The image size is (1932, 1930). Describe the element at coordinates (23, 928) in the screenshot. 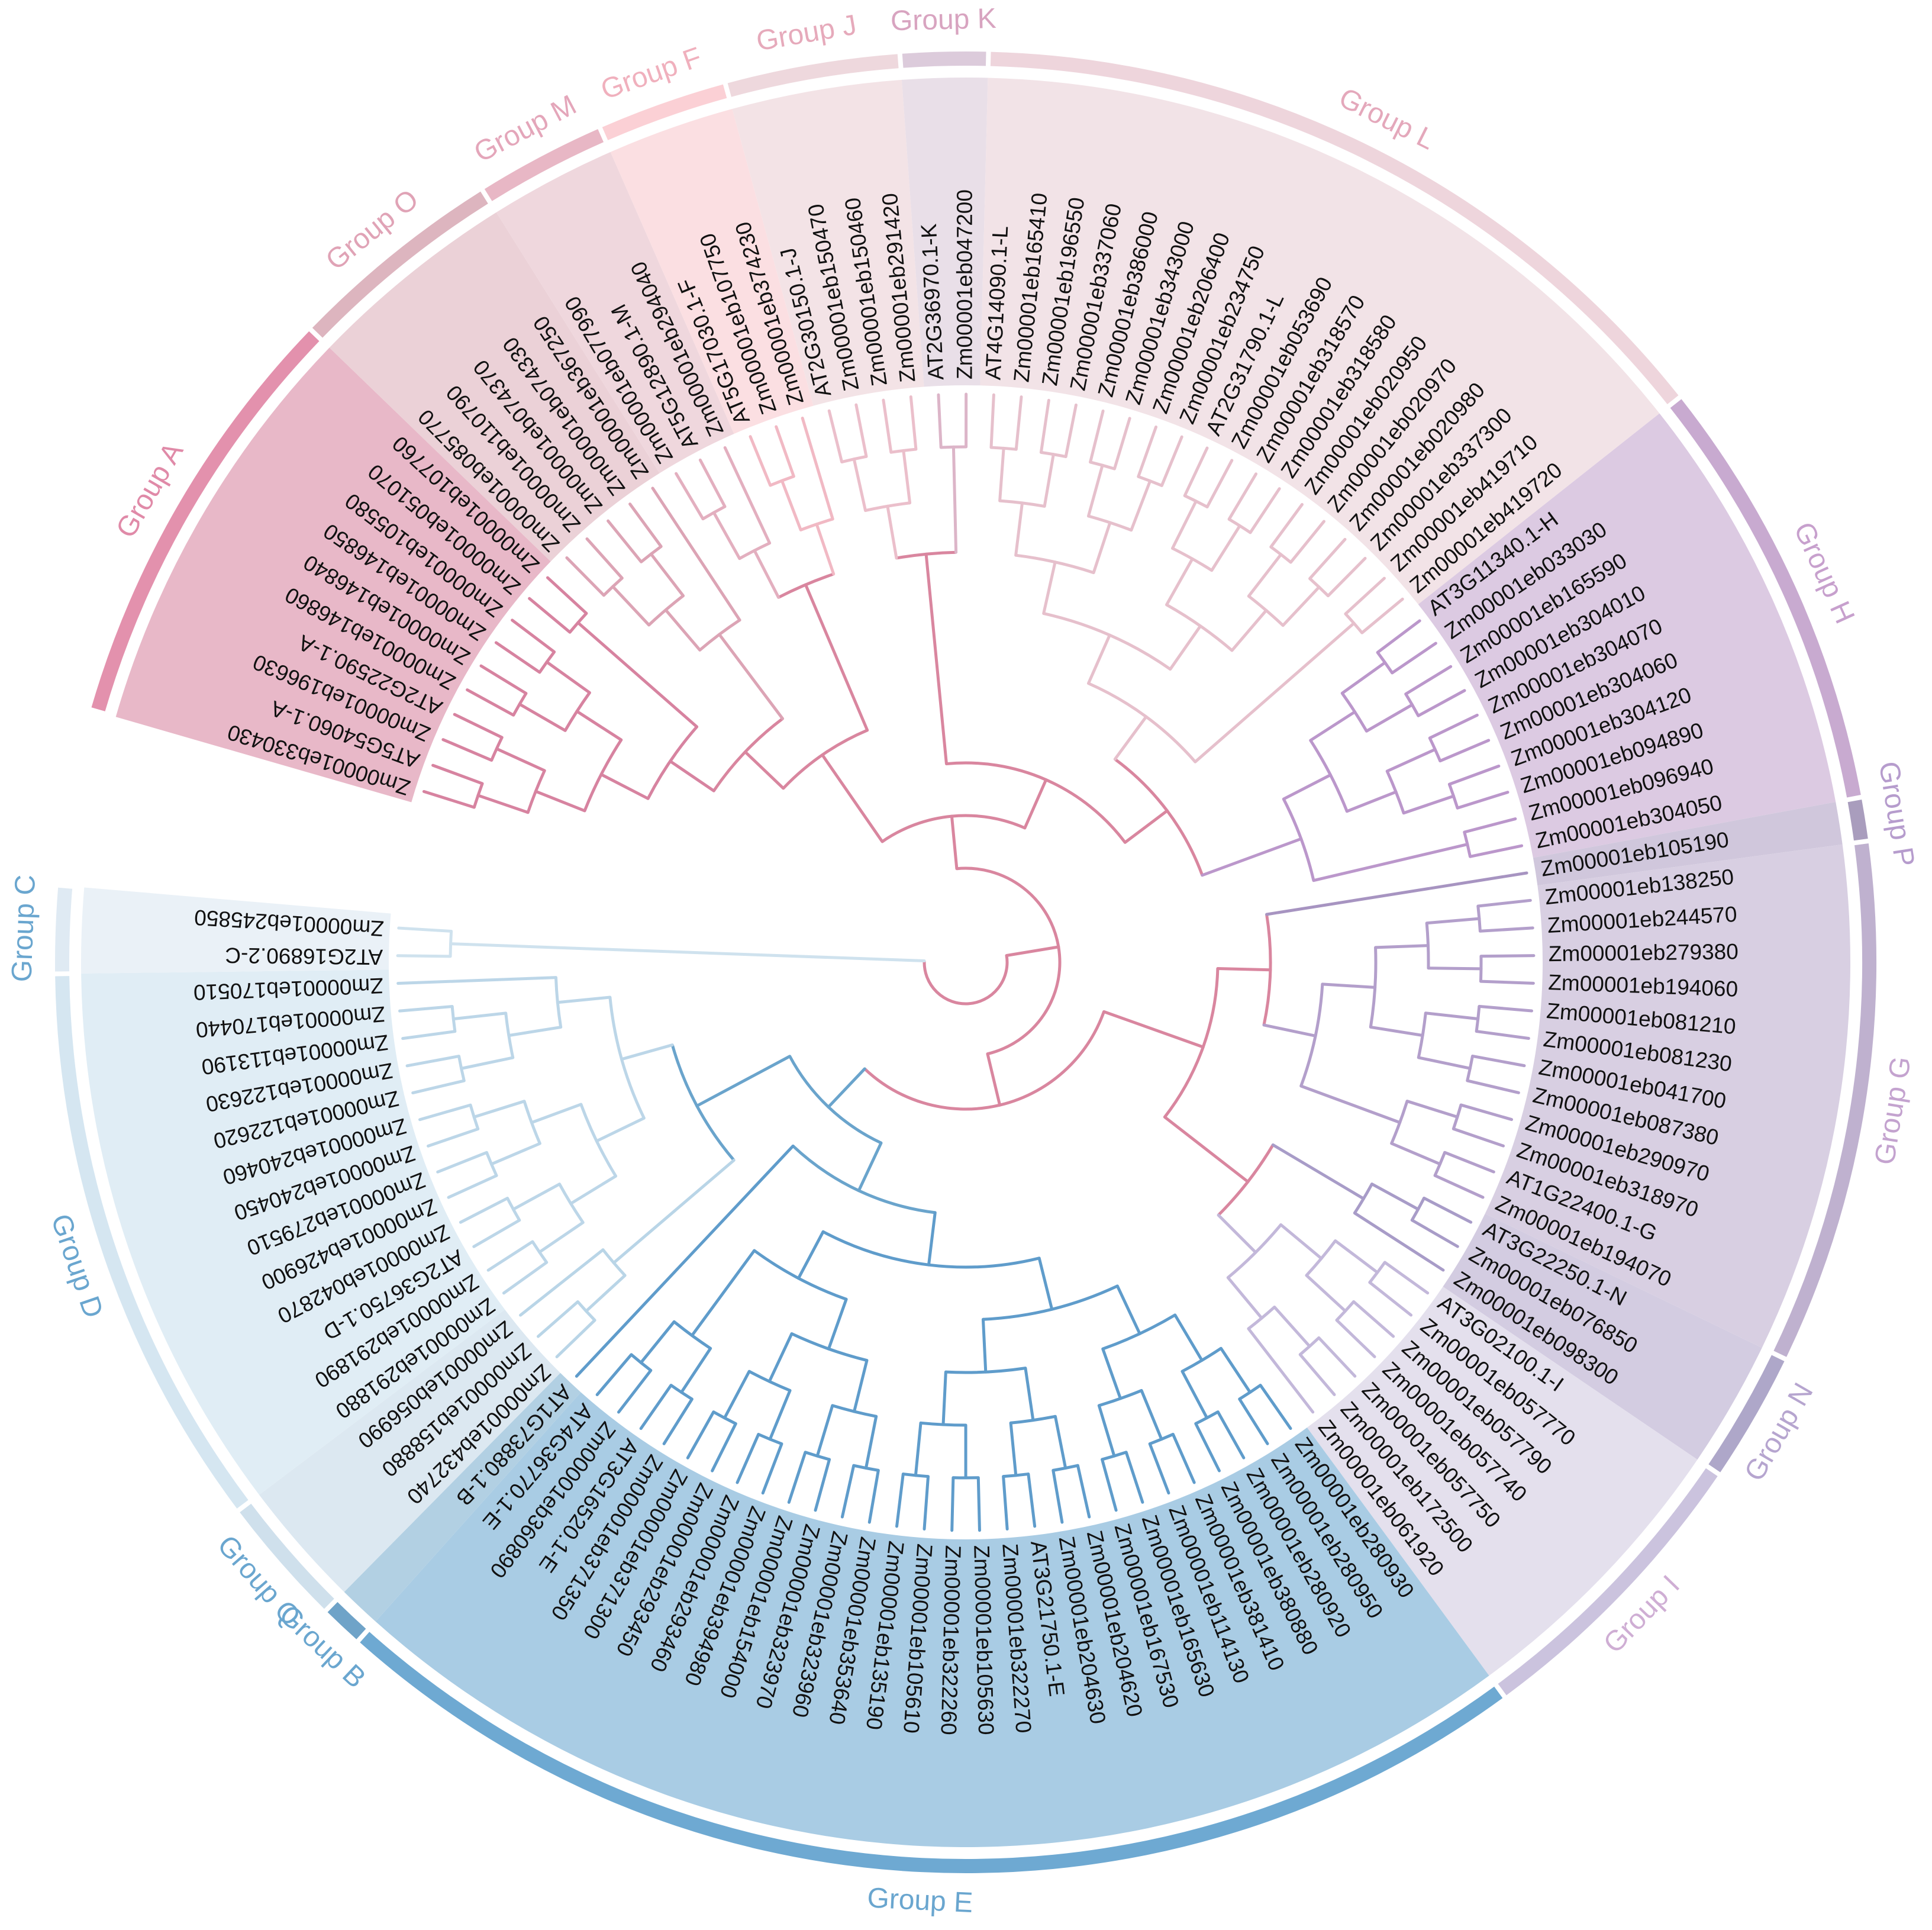

I see `group-label: Group C` at that location.